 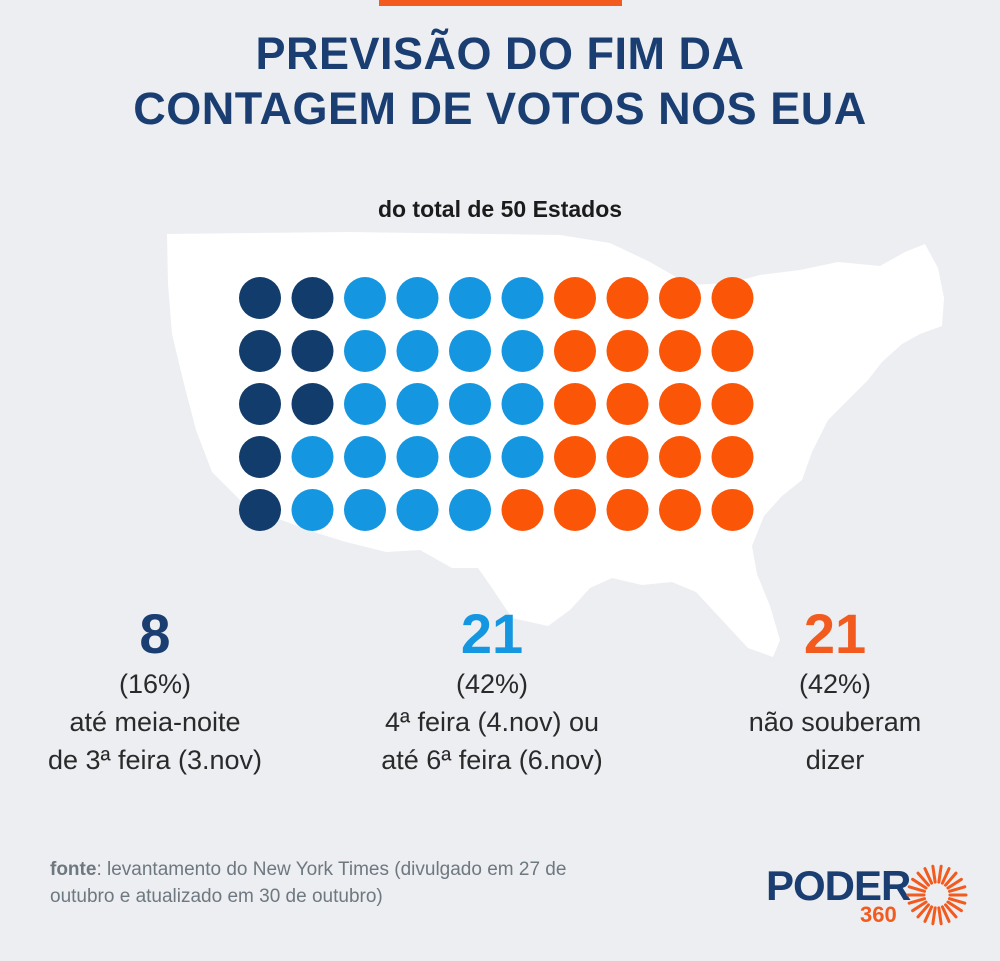 What do you see at coordinates (155, 722) in the screenshot?
I see `category-desc-line-1: até meia-noite` at bounding box center [155, 722].